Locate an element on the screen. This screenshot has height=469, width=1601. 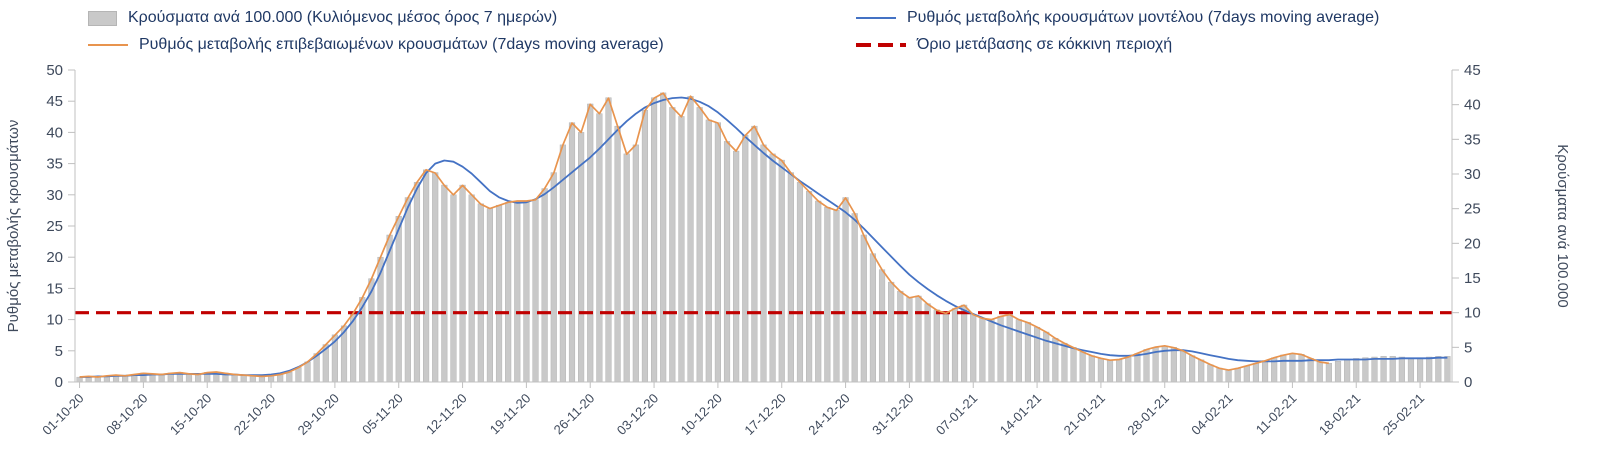
right-axis: 0 5 10 15 20 25 30 35 40 45 is located at coordinates (1466, 226).